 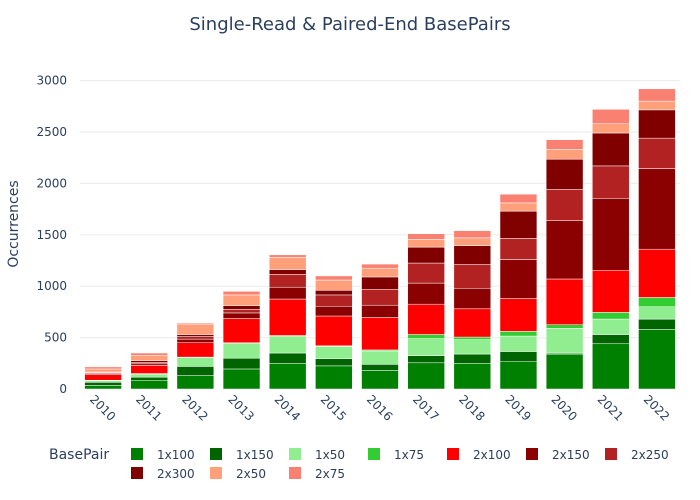 What do you see at coordinates (163, 474) in the screenshot?
I see `legend-item: 2x300` at bounding box center [163, 474].